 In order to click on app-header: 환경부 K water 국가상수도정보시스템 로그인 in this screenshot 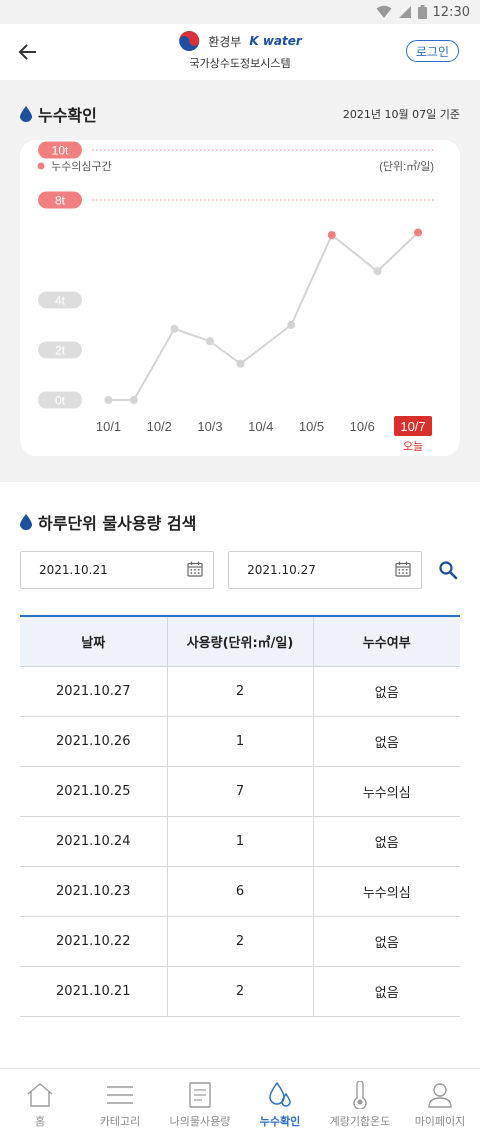, I will do `click(240, 52)`.